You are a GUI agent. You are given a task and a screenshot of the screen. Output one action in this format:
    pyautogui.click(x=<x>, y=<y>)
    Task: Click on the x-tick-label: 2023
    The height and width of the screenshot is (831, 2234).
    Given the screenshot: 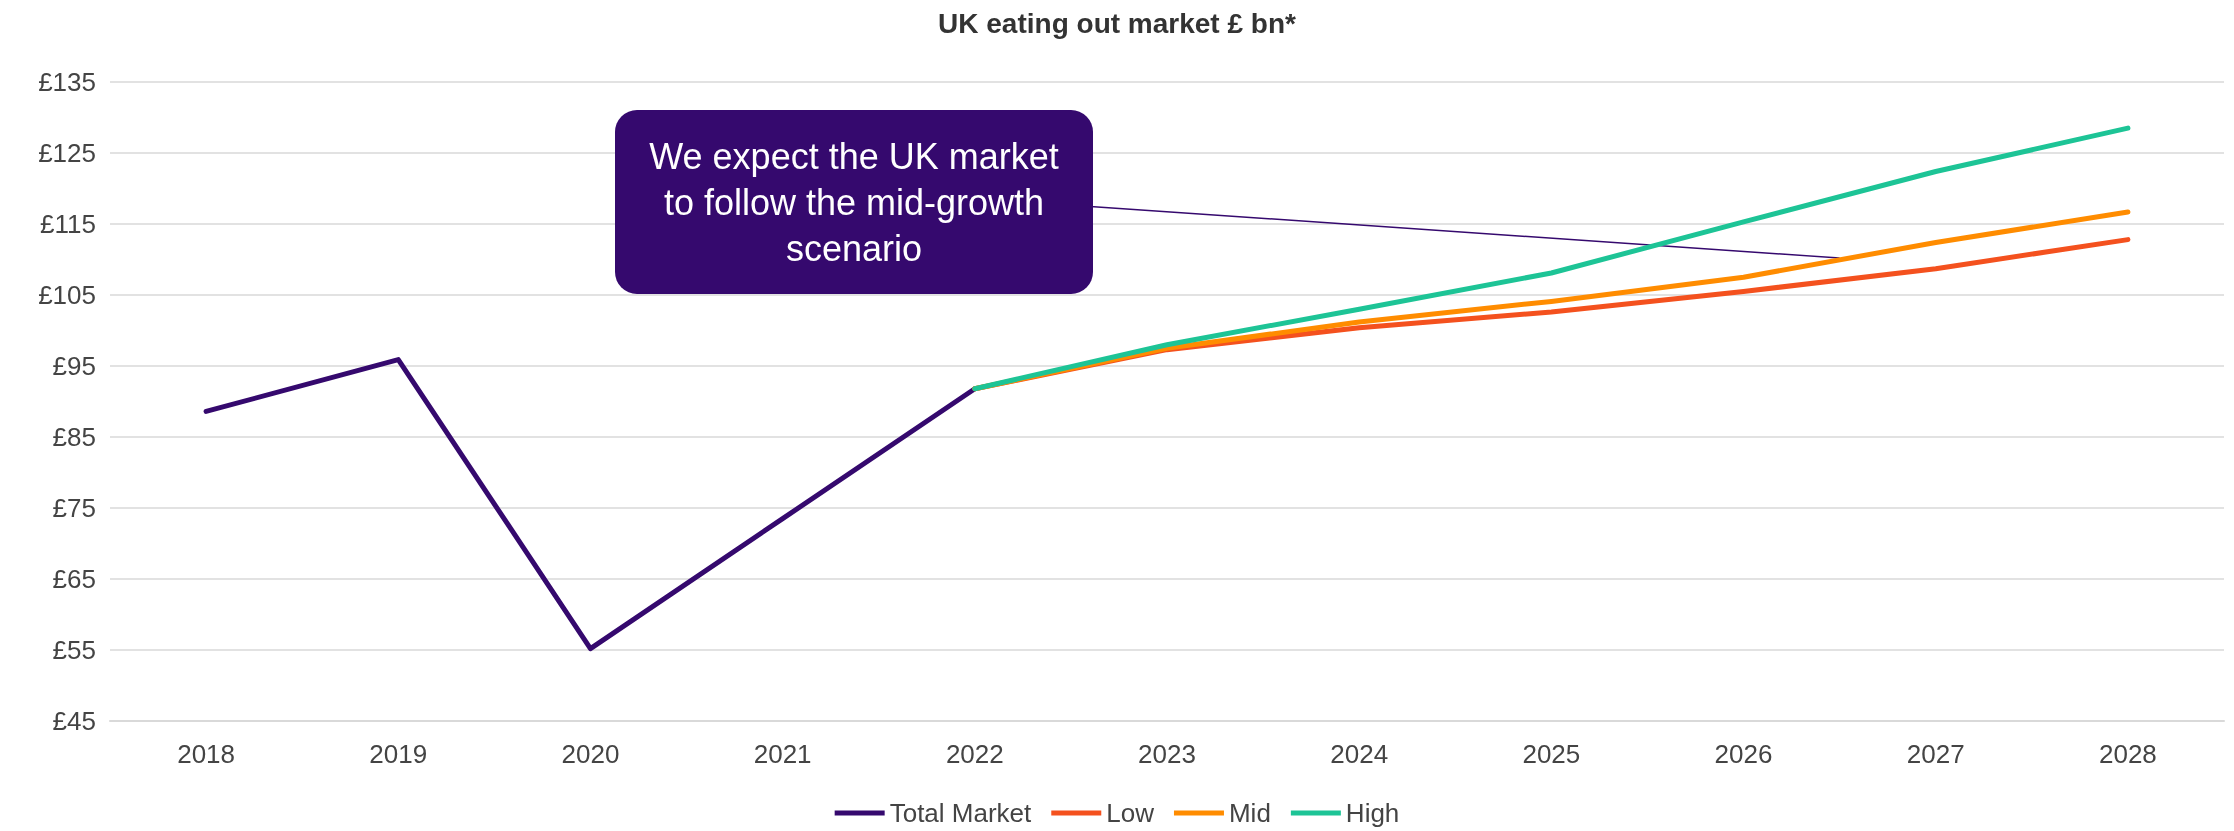 What is the action you would take?
    pyautogui.click(x=1167, y=754)
    